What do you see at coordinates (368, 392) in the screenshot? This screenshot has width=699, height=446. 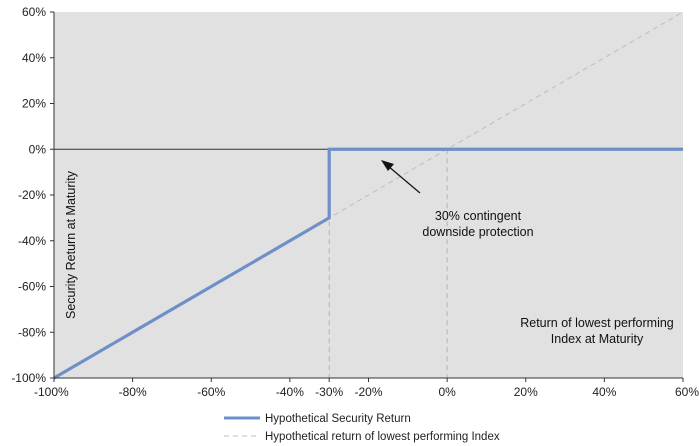 I see `x-tick-label: -20%` at bounding box center [368, 392].